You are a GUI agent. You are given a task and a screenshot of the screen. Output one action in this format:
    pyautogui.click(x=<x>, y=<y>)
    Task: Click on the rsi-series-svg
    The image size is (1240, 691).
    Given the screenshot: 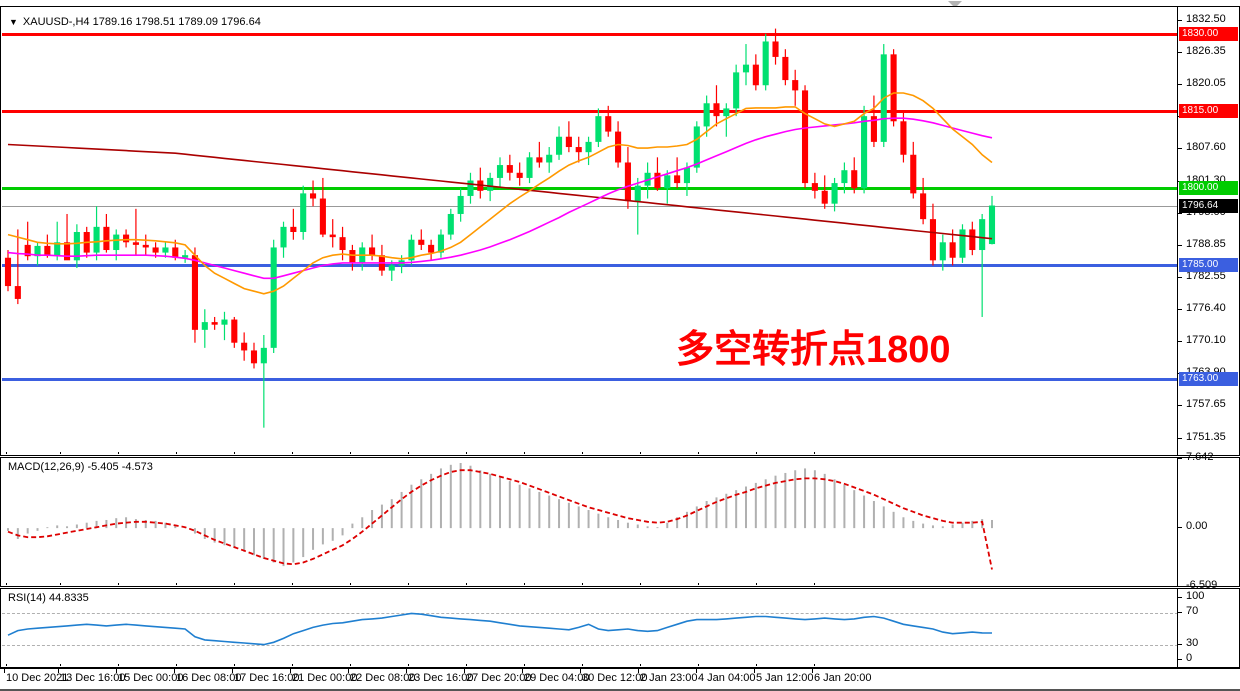 What is the action you would take?
    pyautogui.click(x=500, y=629)
    